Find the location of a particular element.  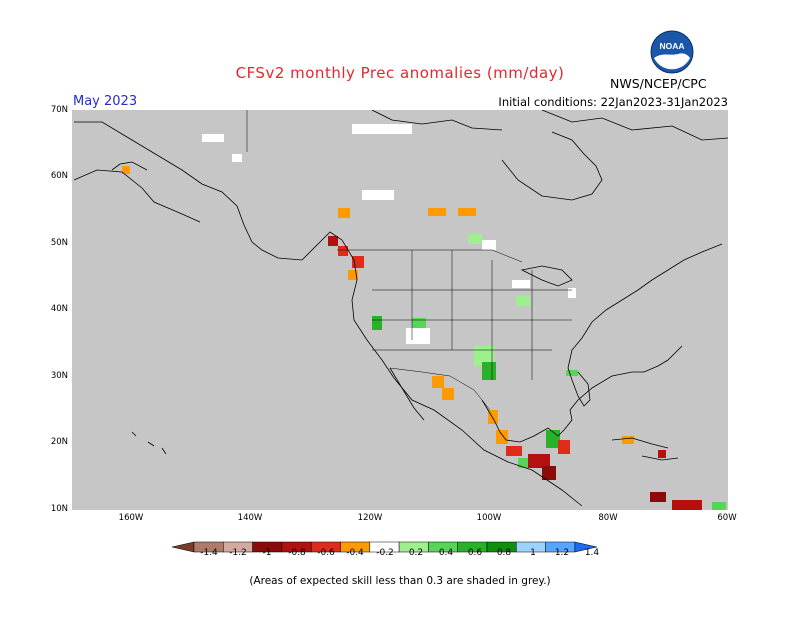

lon-label-60w: 60W is located at coordinates (727, 518).